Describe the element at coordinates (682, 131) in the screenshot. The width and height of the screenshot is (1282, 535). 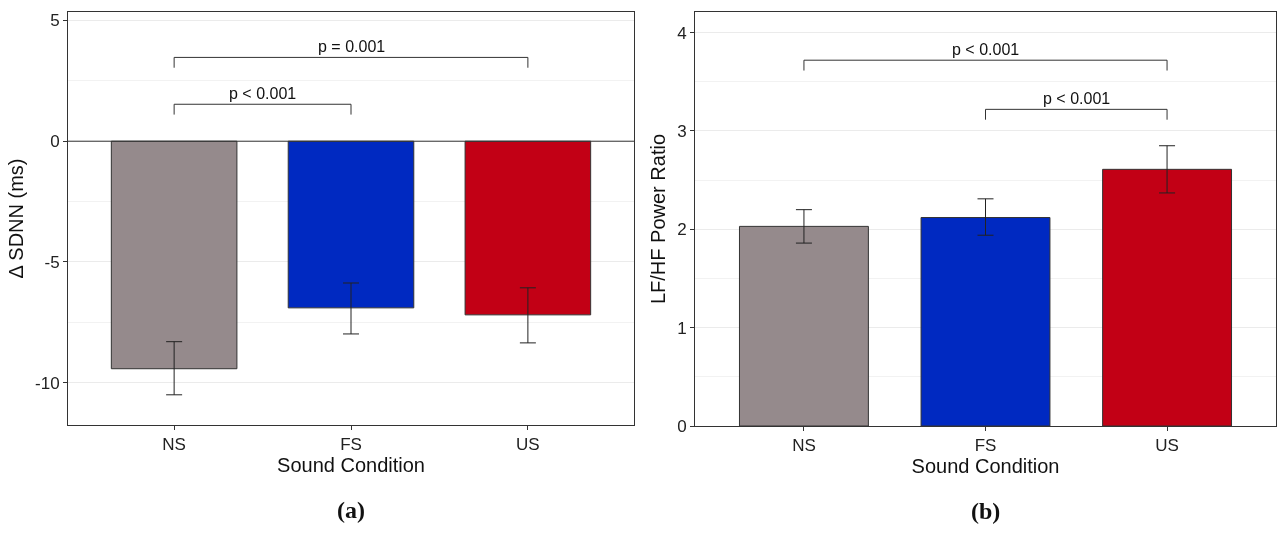
I see `y-tick-label: 3` at that location.